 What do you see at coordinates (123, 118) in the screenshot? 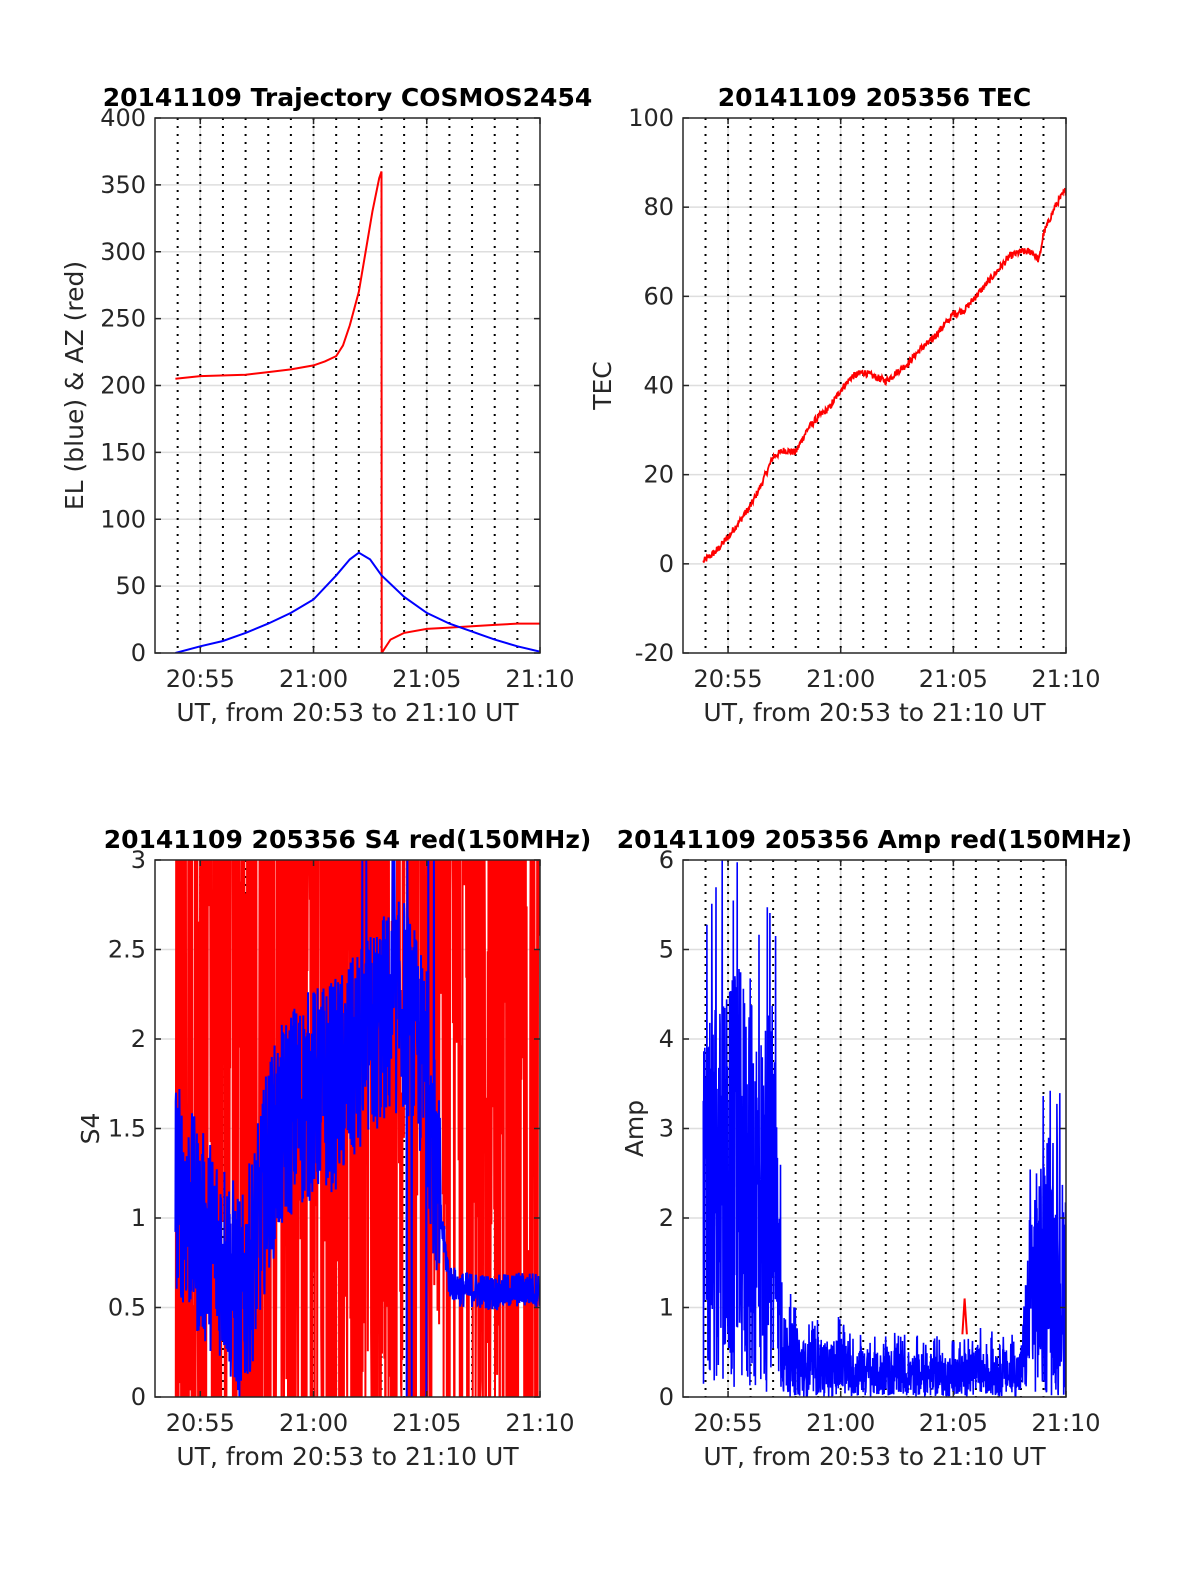
I see `y-tick-label: 400` at bounding box center [123, 118].